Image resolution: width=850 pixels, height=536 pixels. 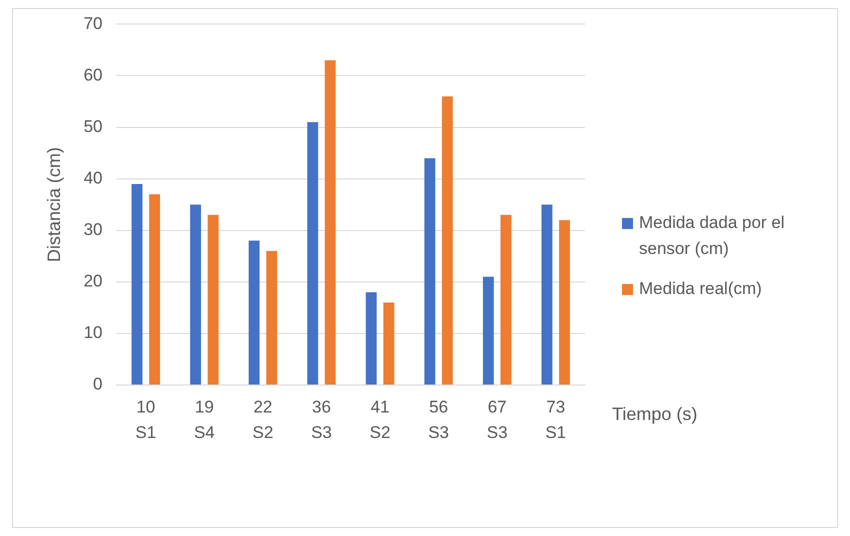 What do you see at coordinates (555, 419) in the screenshot?
I see `x-tick-label: 73 S1` at bounding box center [555, 419].